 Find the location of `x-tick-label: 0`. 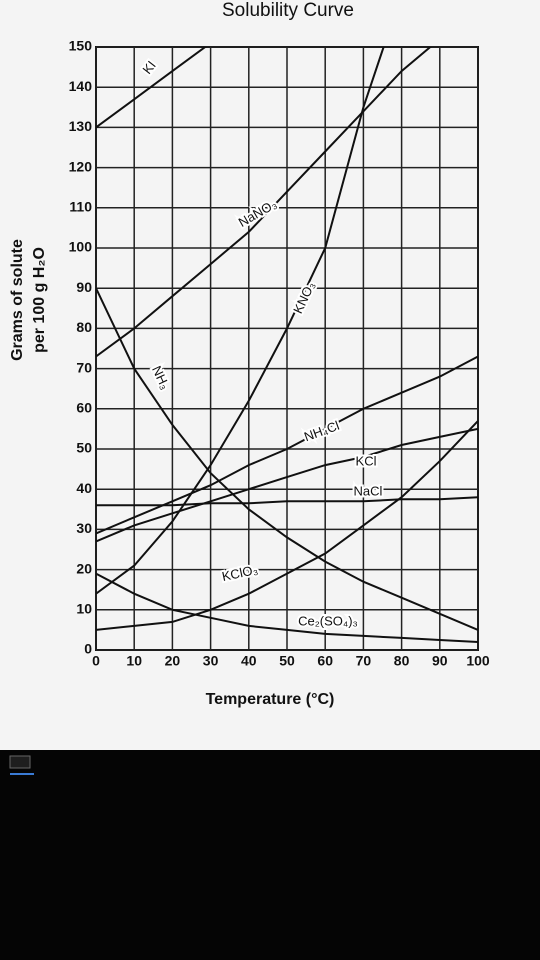

x-tick-label: 0 is located at coordinates (96, 661).